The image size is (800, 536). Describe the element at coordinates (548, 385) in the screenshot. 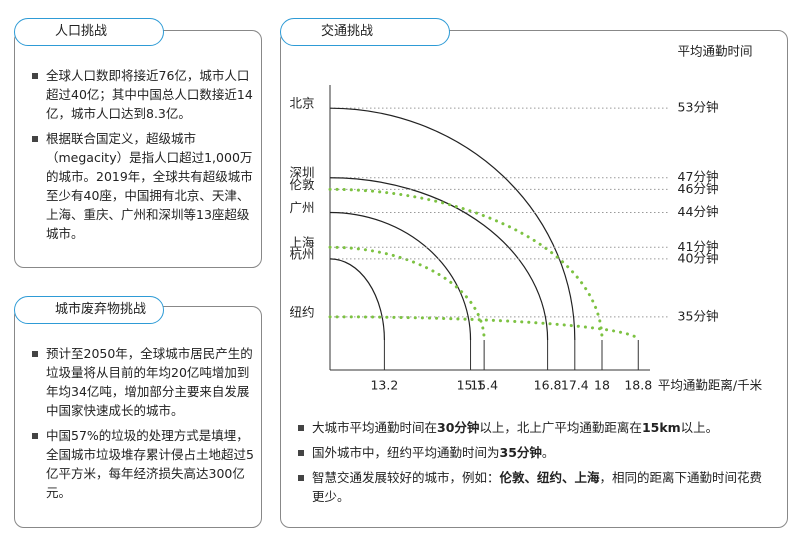

I see `x-tick-label: 16.8` at that location.